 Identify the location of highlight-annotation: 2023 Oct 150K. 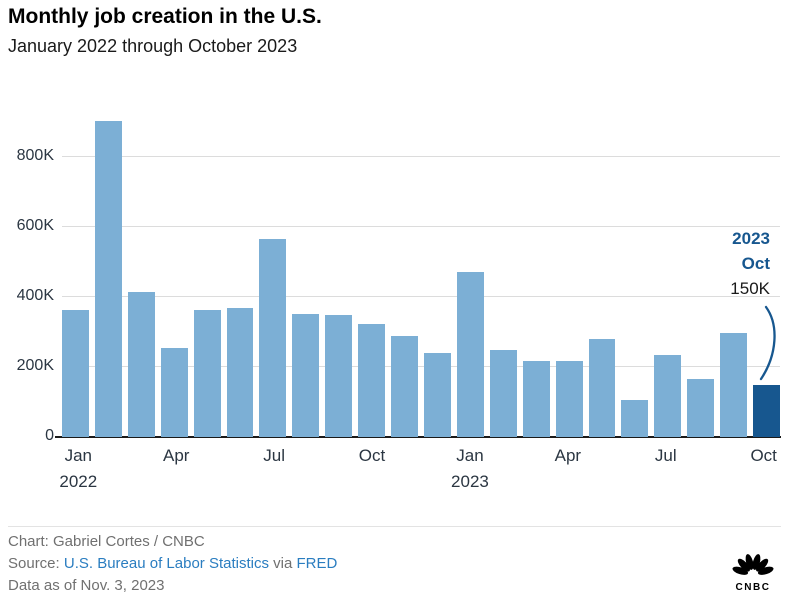
(750, 263).